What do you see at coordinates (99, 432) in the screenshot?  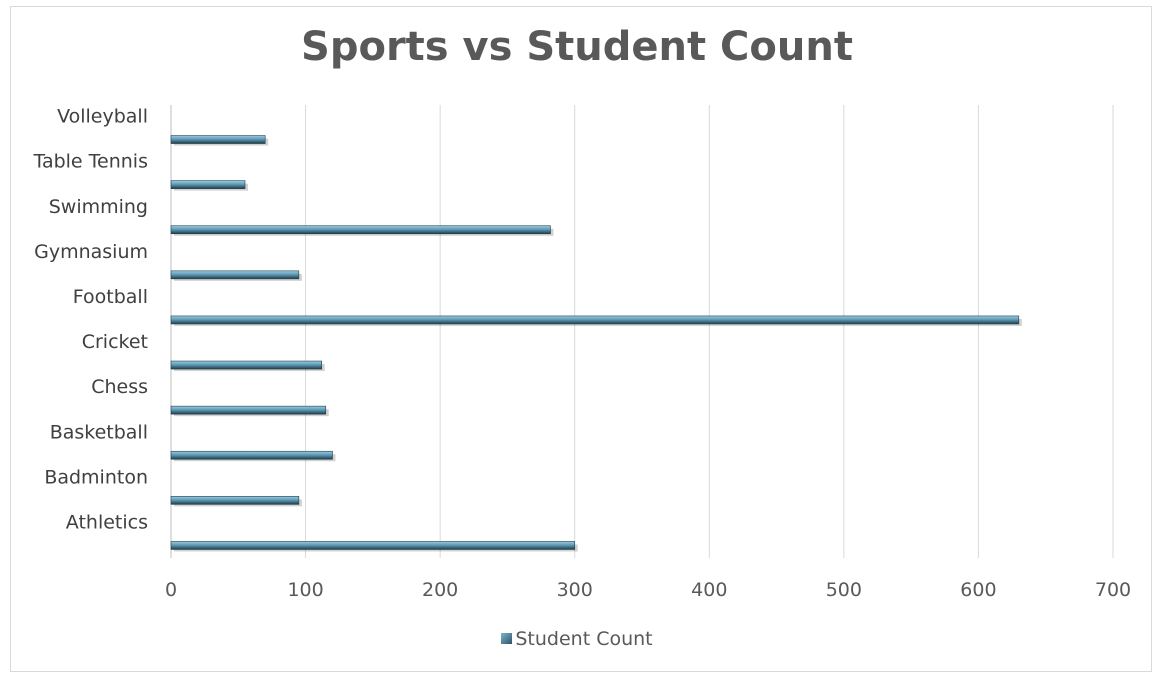 I see `y-category-label: Basketball` at bounding box center [99, 432].